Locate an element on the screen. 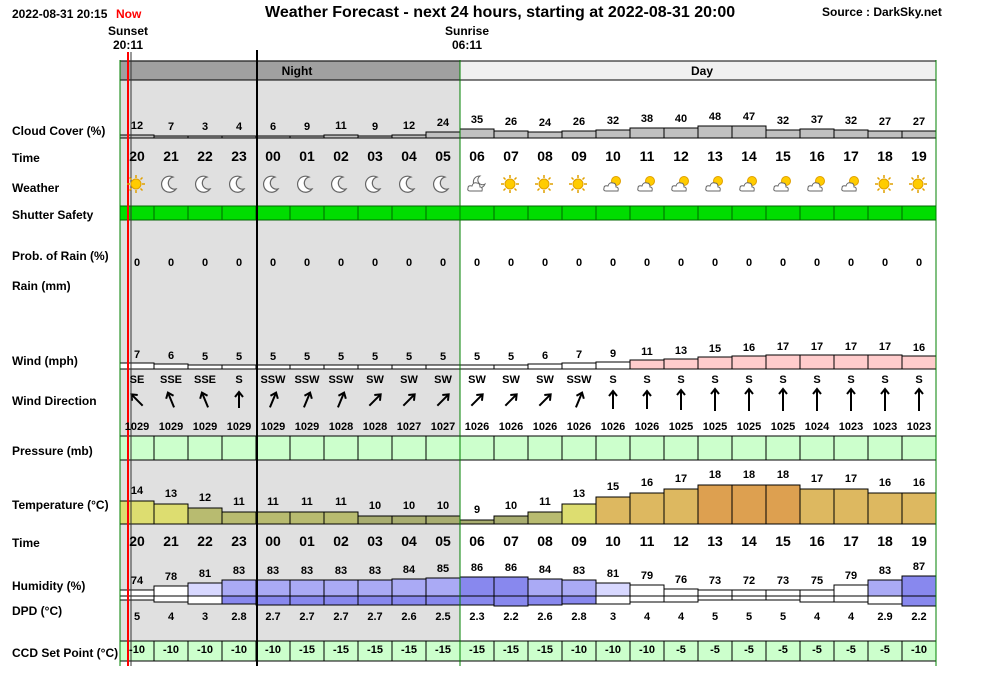  row-label-wind-direction: Wind Direction is located at coordinates (54, 401).